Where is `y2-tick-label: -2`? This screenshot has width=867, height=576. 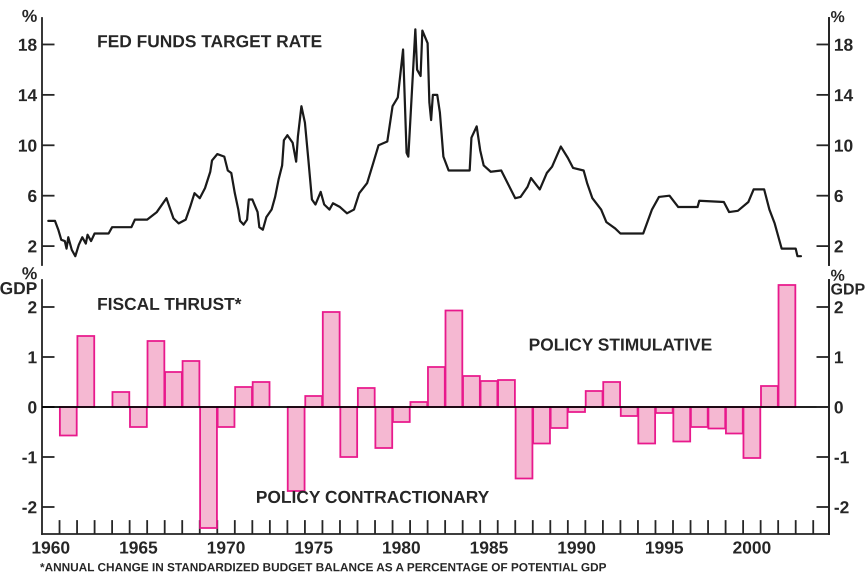 y2-tick-label: -2 is located at coordinates (841, 507).